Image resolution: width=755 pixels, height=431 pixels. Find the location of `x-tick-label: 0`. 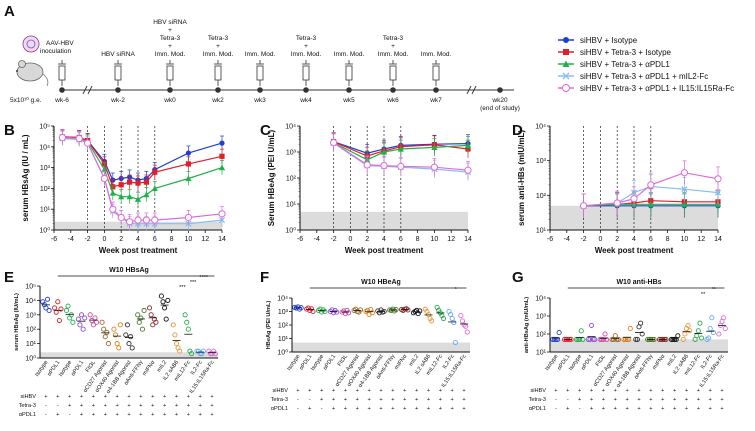

x-tick-label: 0 is located at coordinates (104, 239).